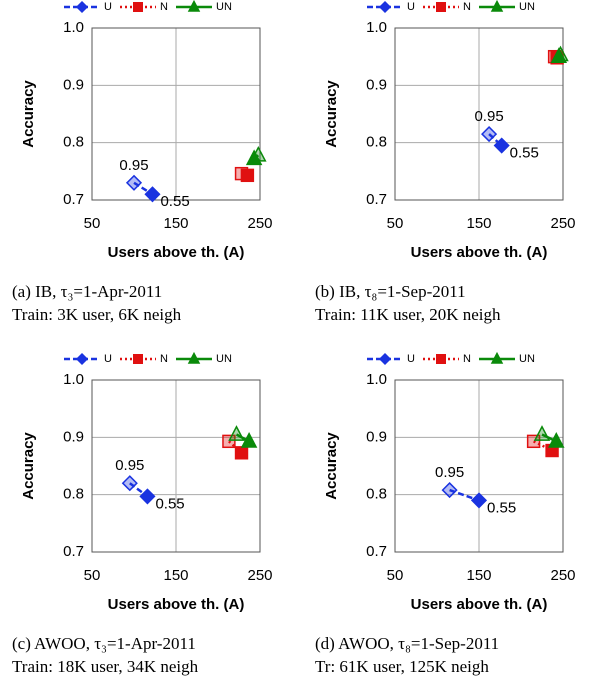 The image size is (591, 687). What do you see at coordinates (402, 666) in the screenshot?
I see `caption: Tr: 61K user, 125K neigh` at bounding box center [402, 666].